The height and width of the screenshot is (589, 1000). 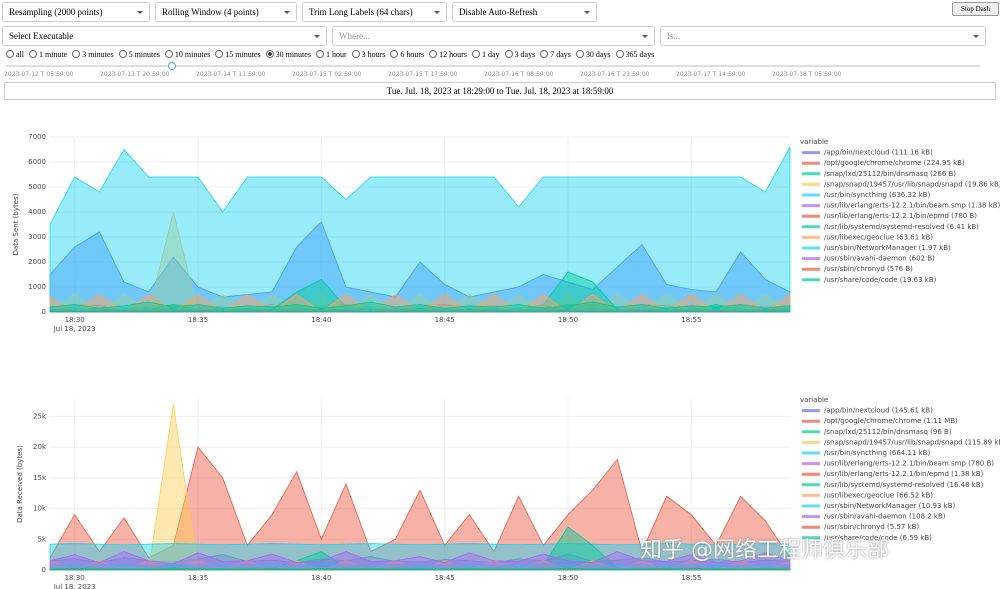 What do you see at coordinates (891, 421) in the screenshot?
I see `legend-label: /opt/google/chrome/chrome (1.11 MB)` at bounding box center [891, 421].